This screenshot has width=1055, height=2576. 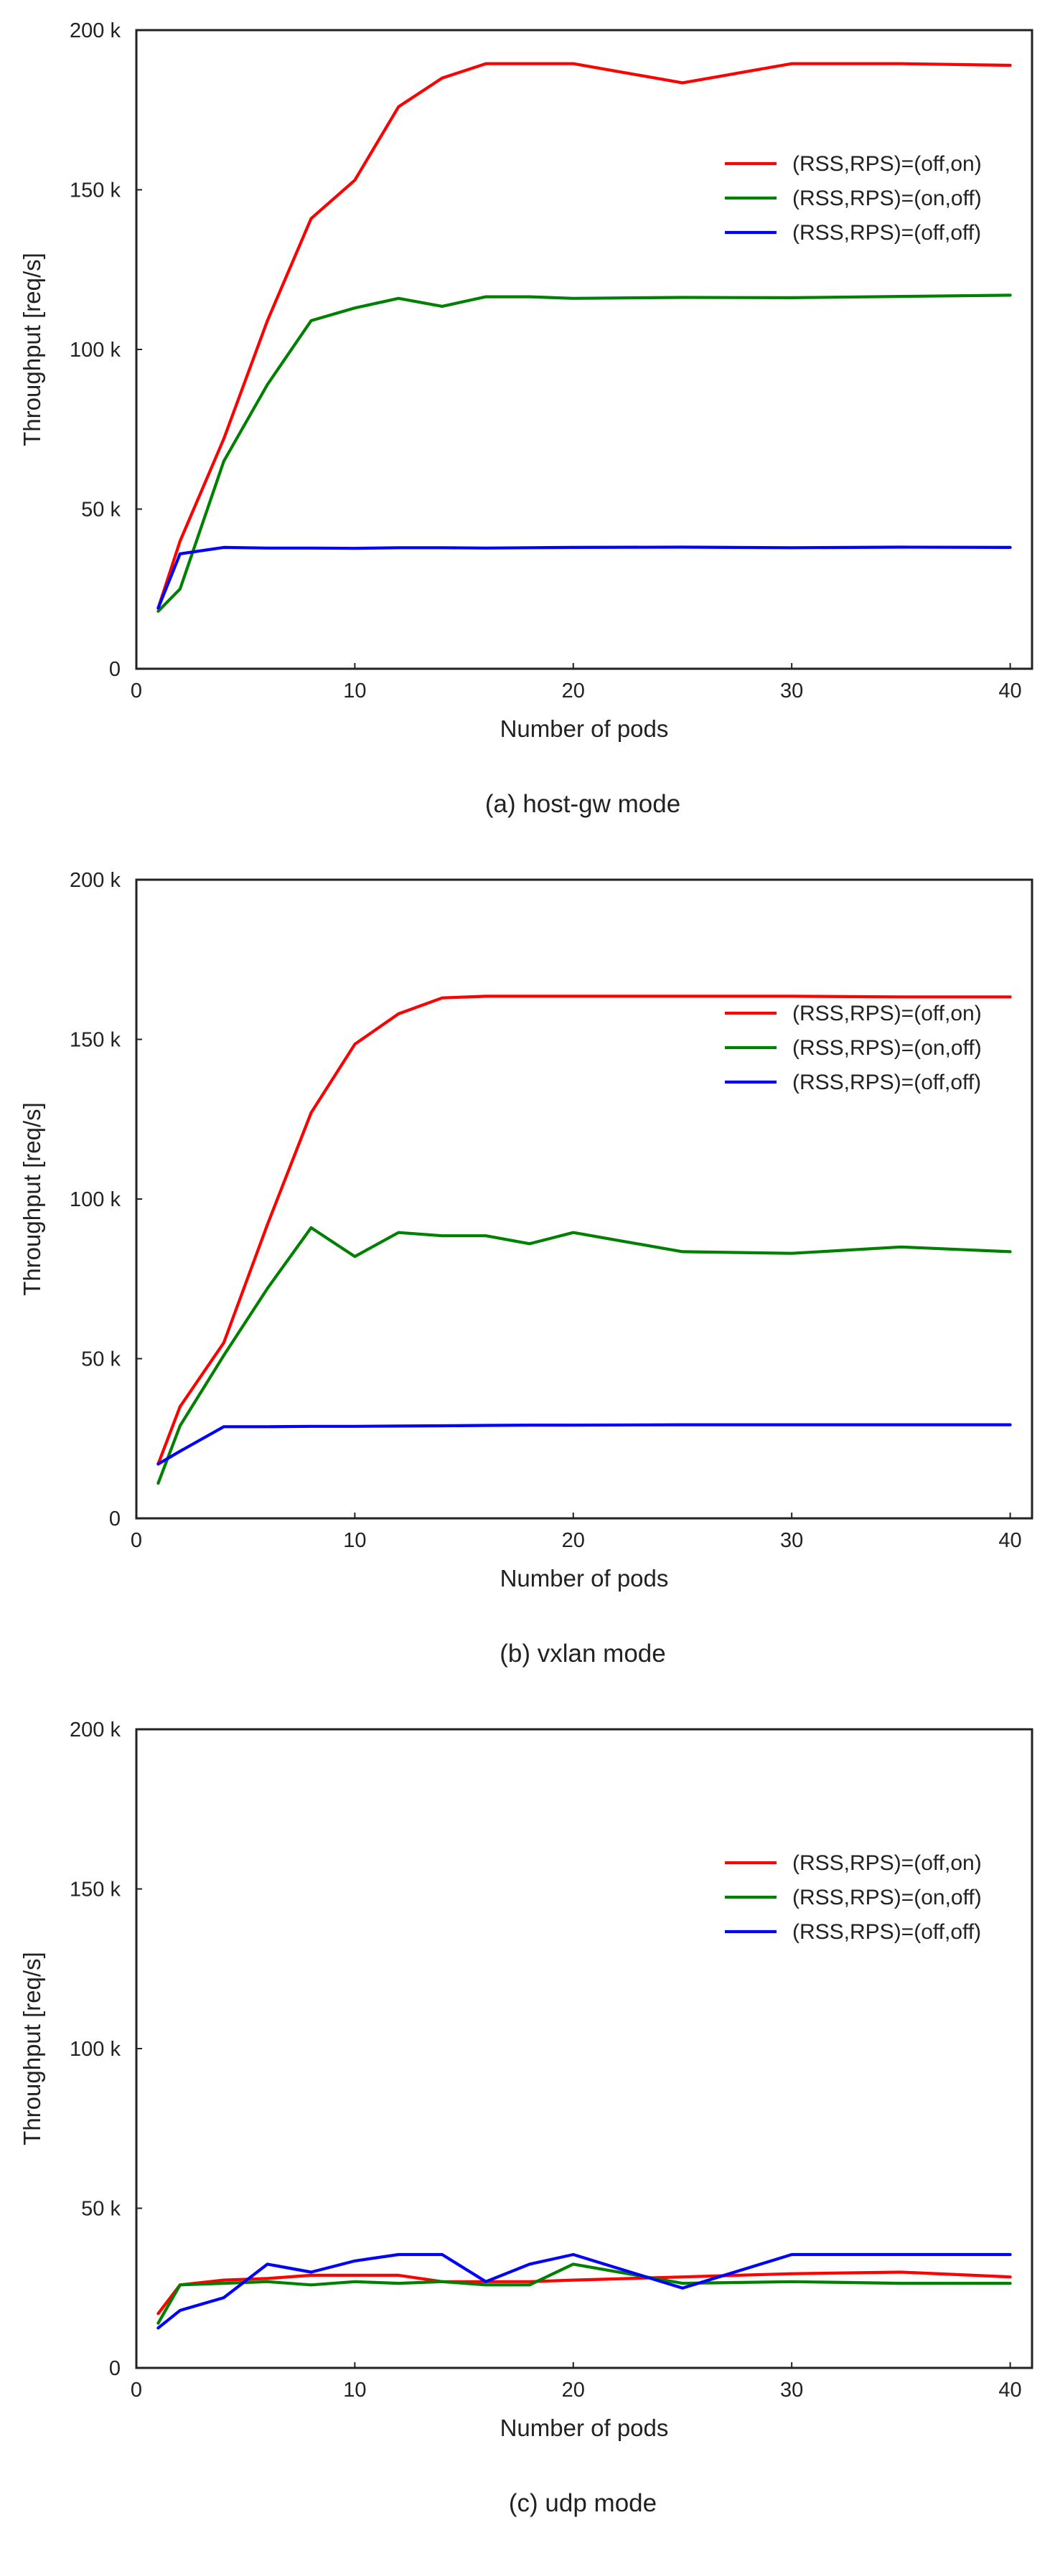 What do you see at coordinates (582, 1654) in the screenshot?
I see `figure-caption: (b) vxlan mode` at bounding box center [582, 1654].